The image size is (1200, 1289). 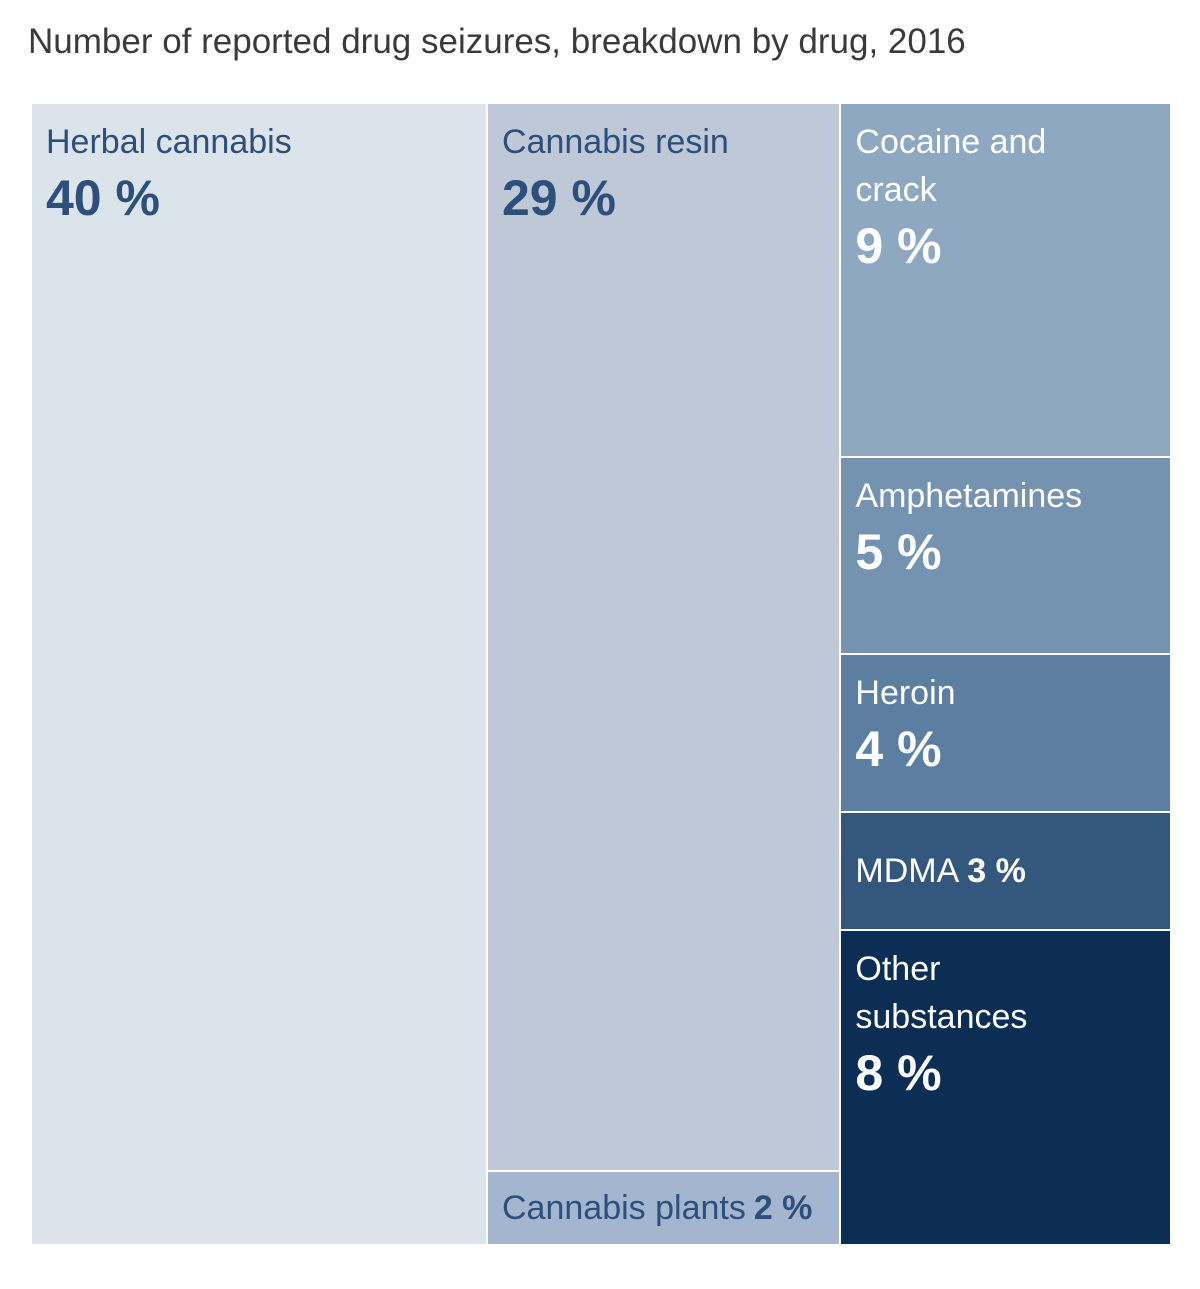 I want to click on category-label: Heroin, so click(x=905, y=693).